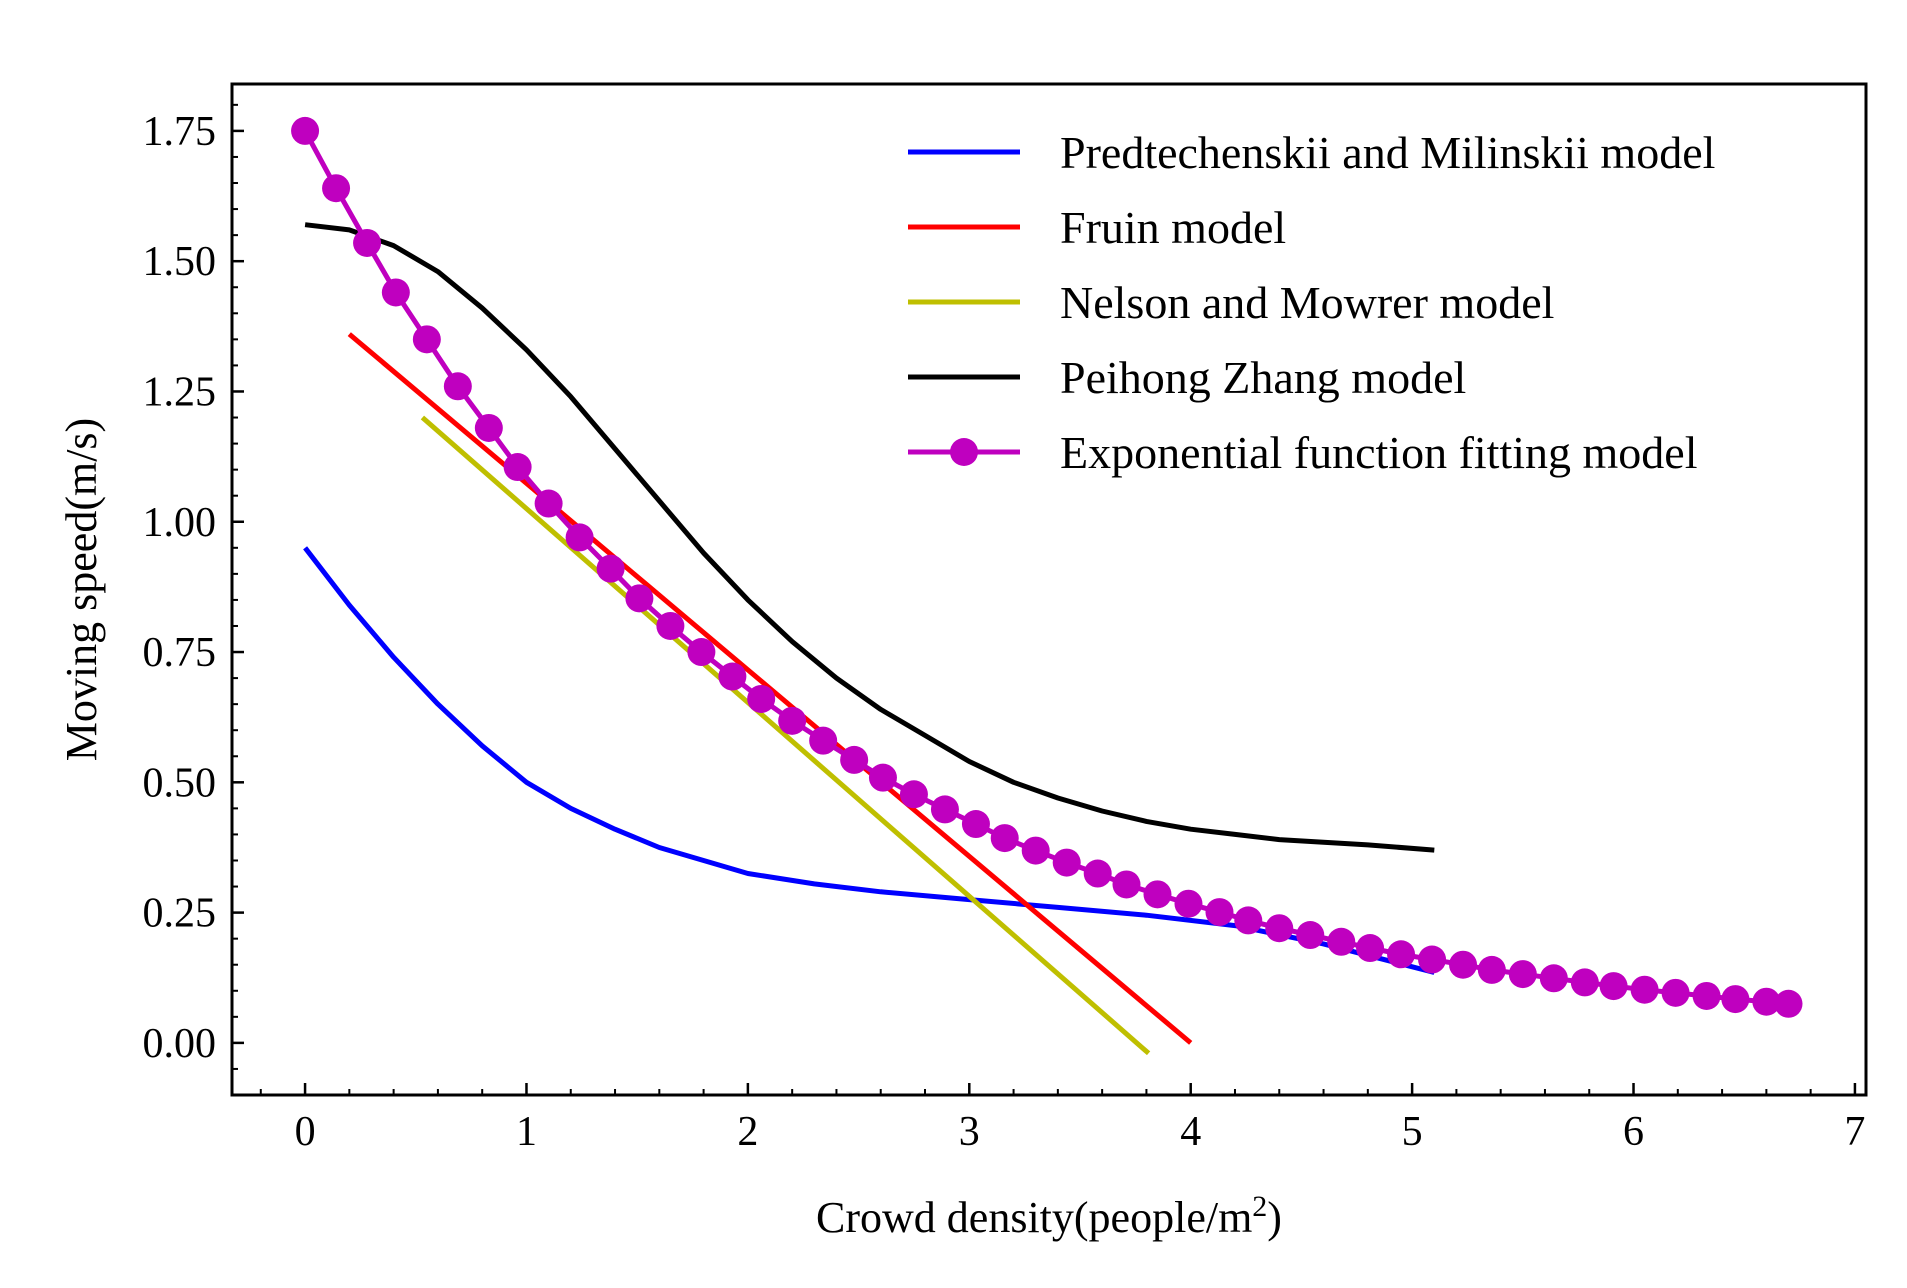 The width and height of the screenshot is (1907, 1288). I want to click on y-tick-label: 0.00, so click(180, 1044).